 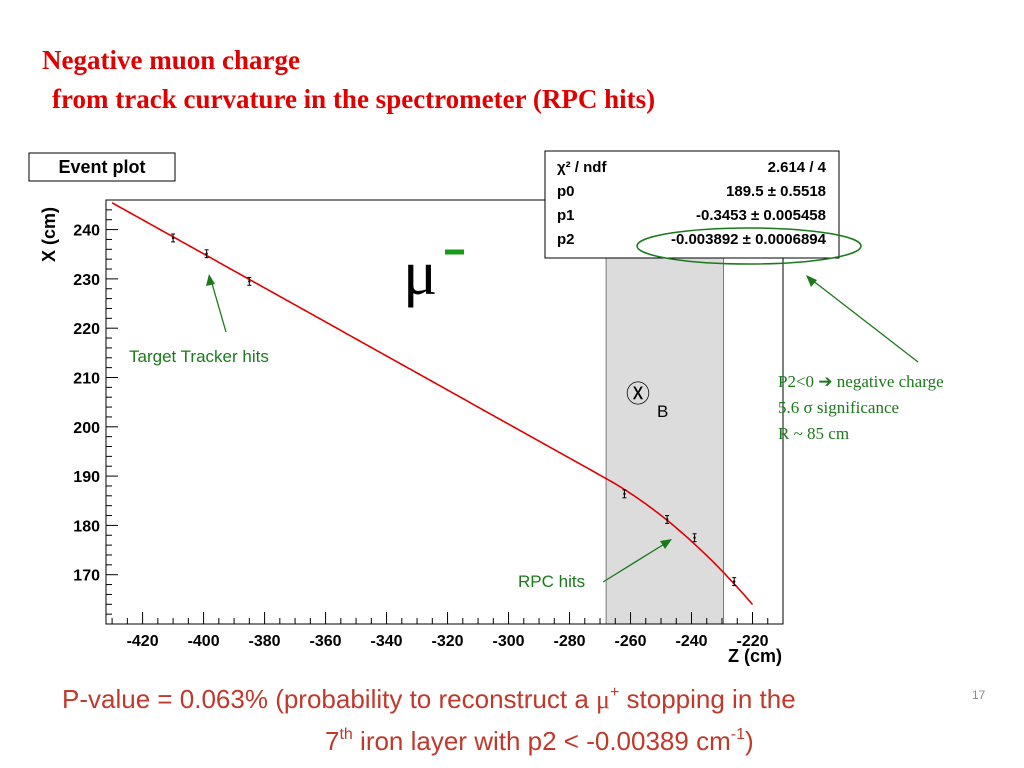 I want to click on stats-param-name: p2, so click(x=566, y=239).